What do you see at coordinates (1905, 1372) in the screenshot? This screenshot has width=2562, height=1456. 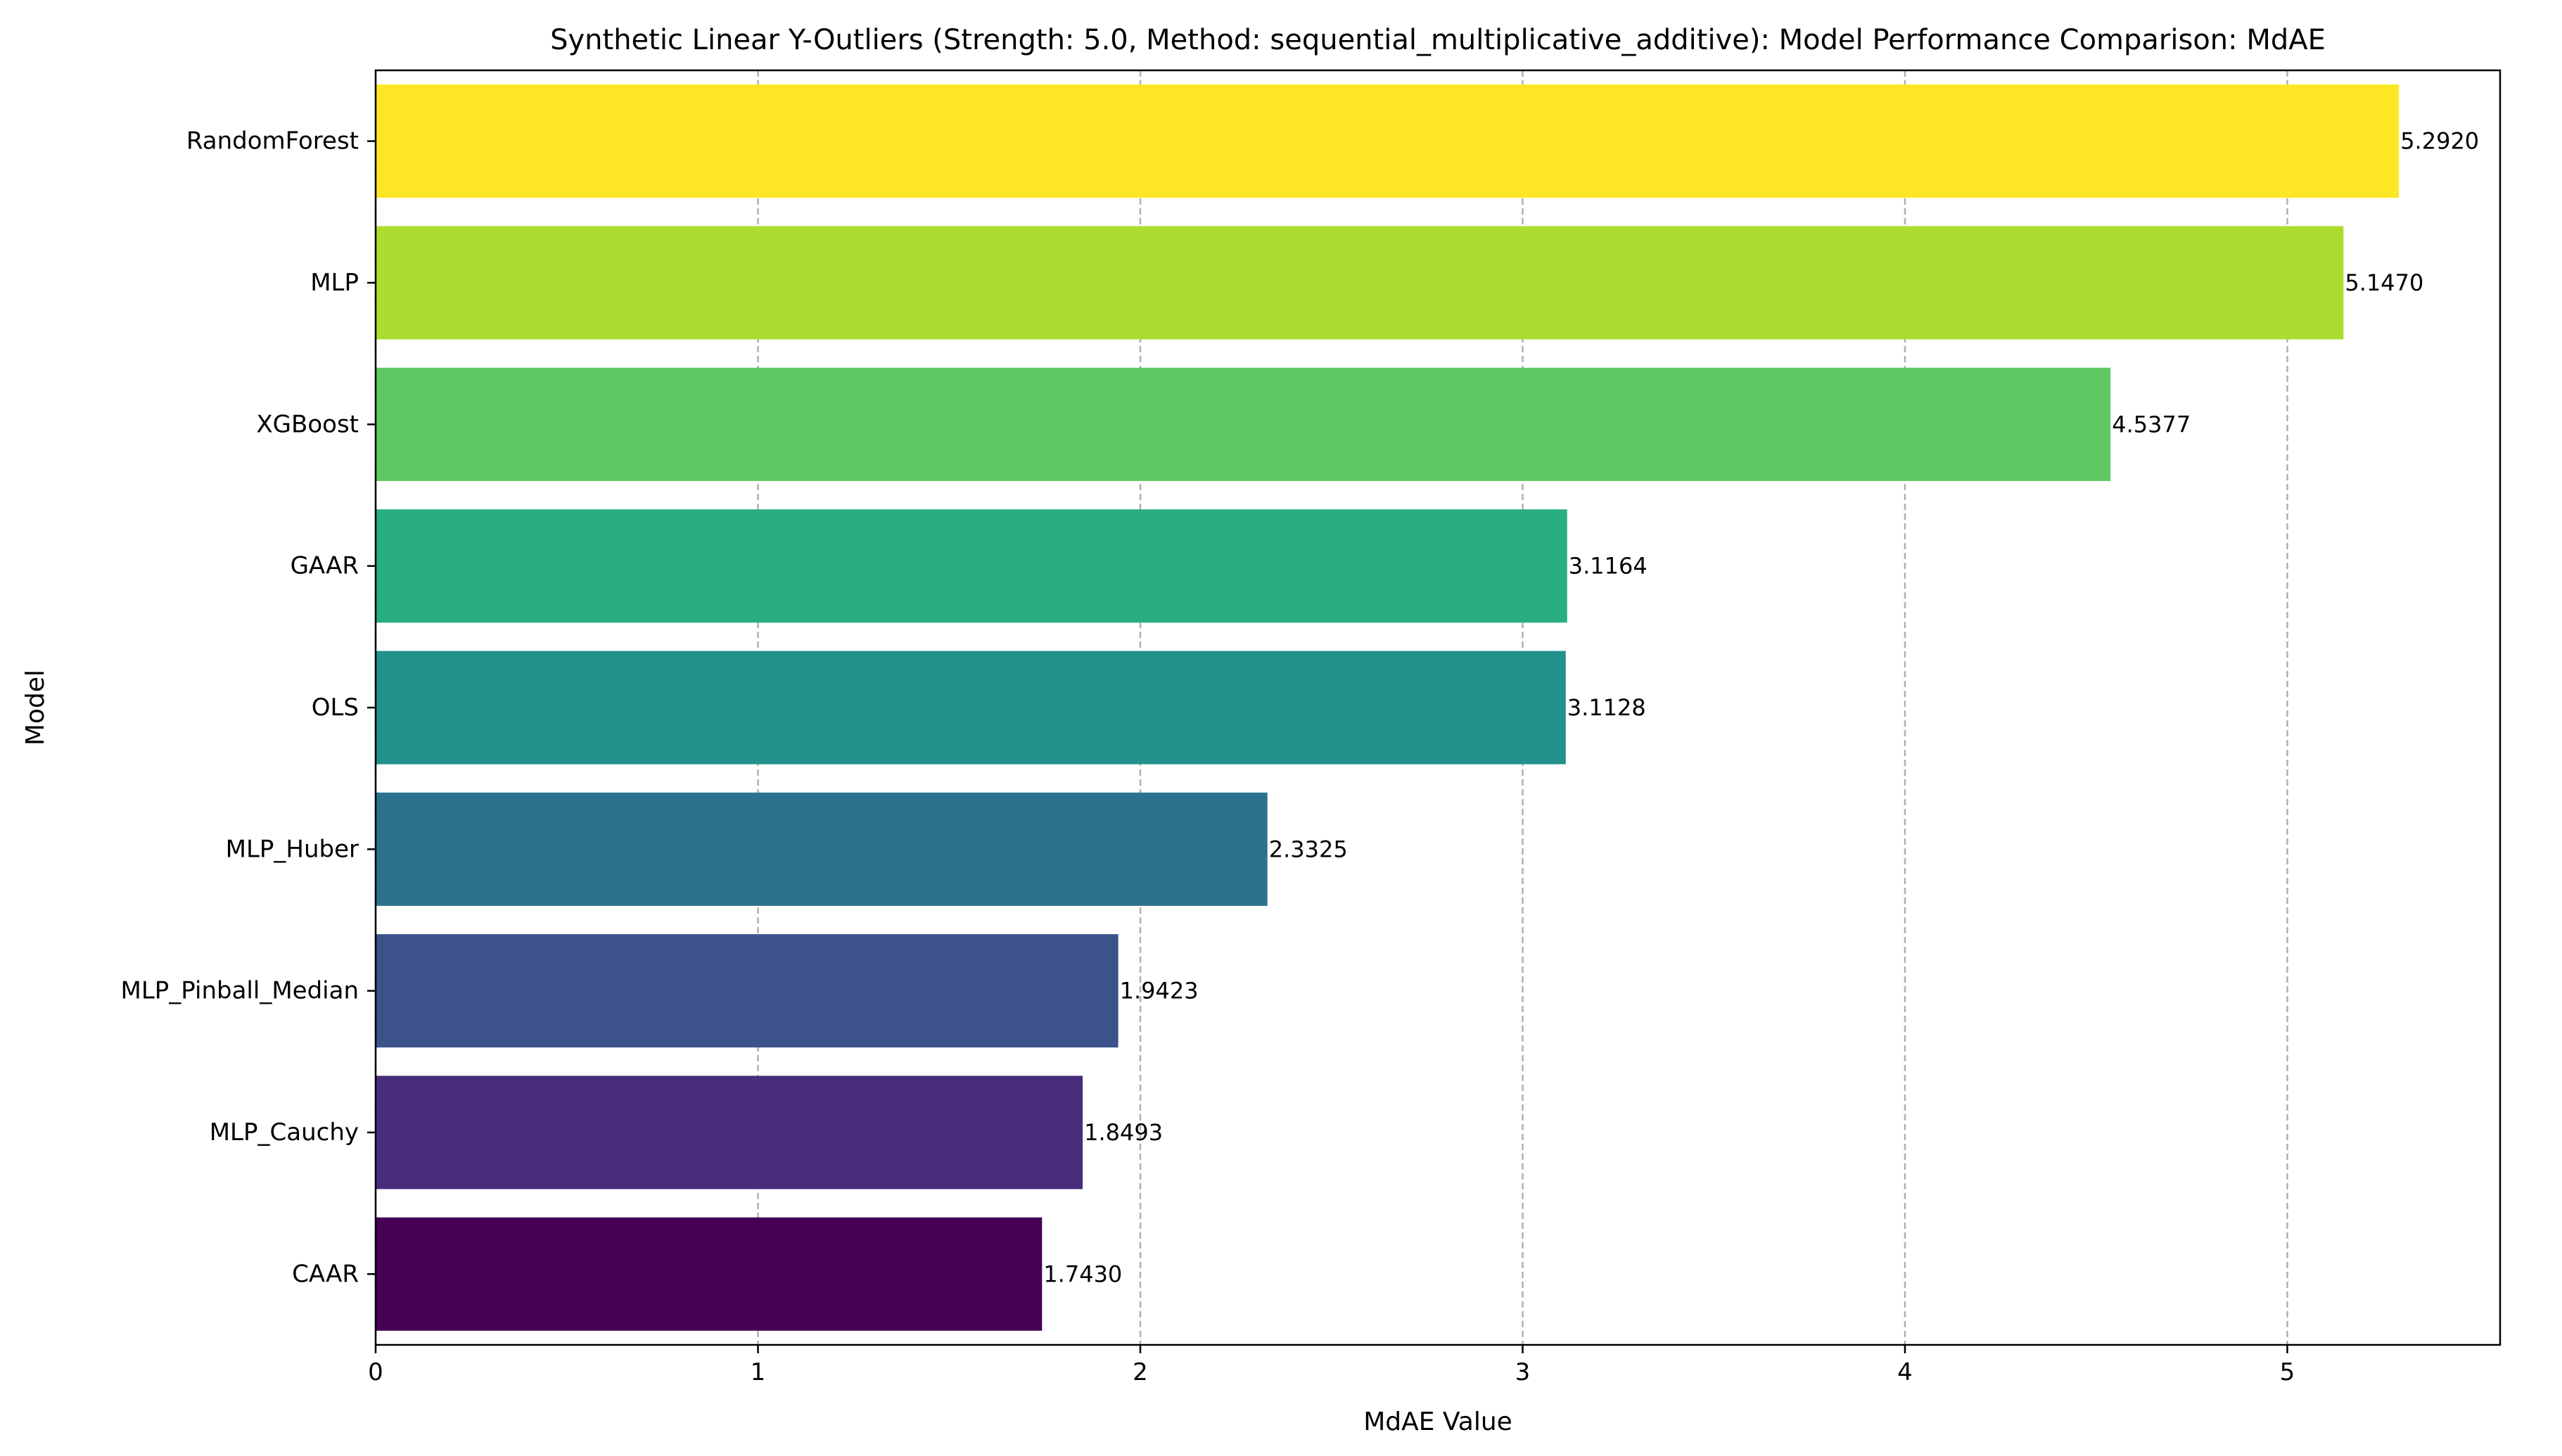 I see `x-tick-label: 4` at bounding box center [1905, 1372].